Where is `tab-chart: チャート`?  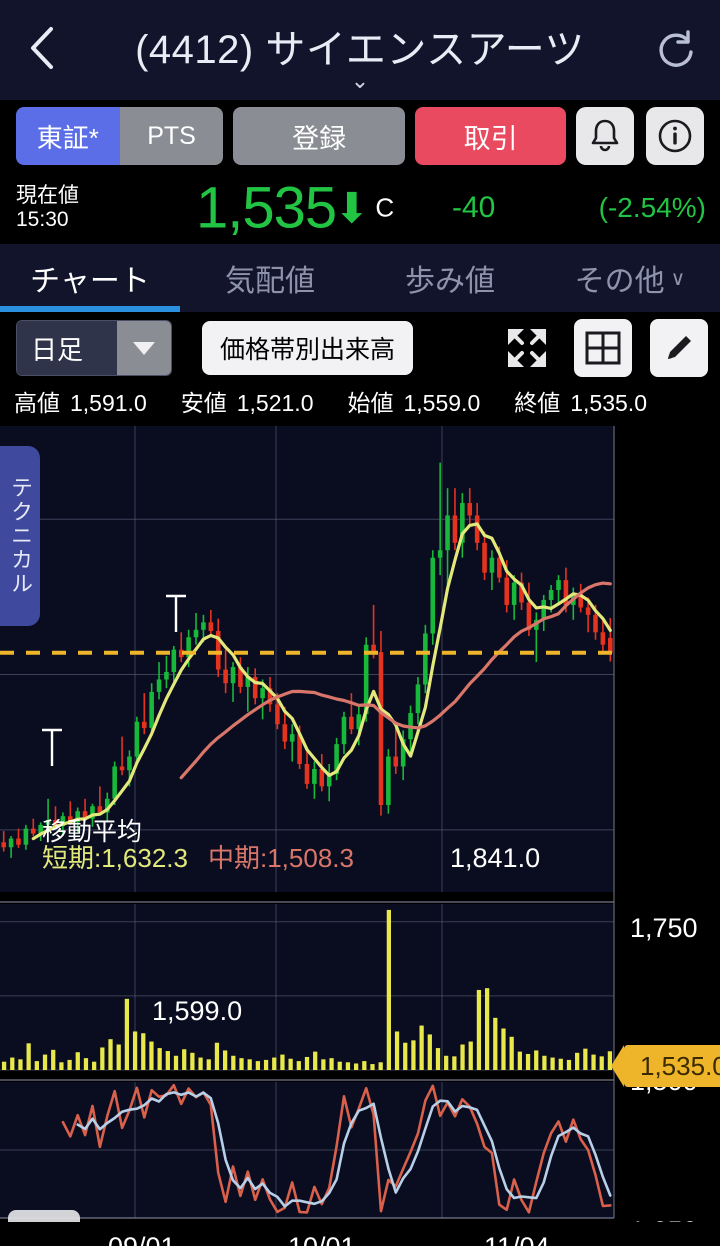
tab-chart: チャート is located at coordinates (90, 281).